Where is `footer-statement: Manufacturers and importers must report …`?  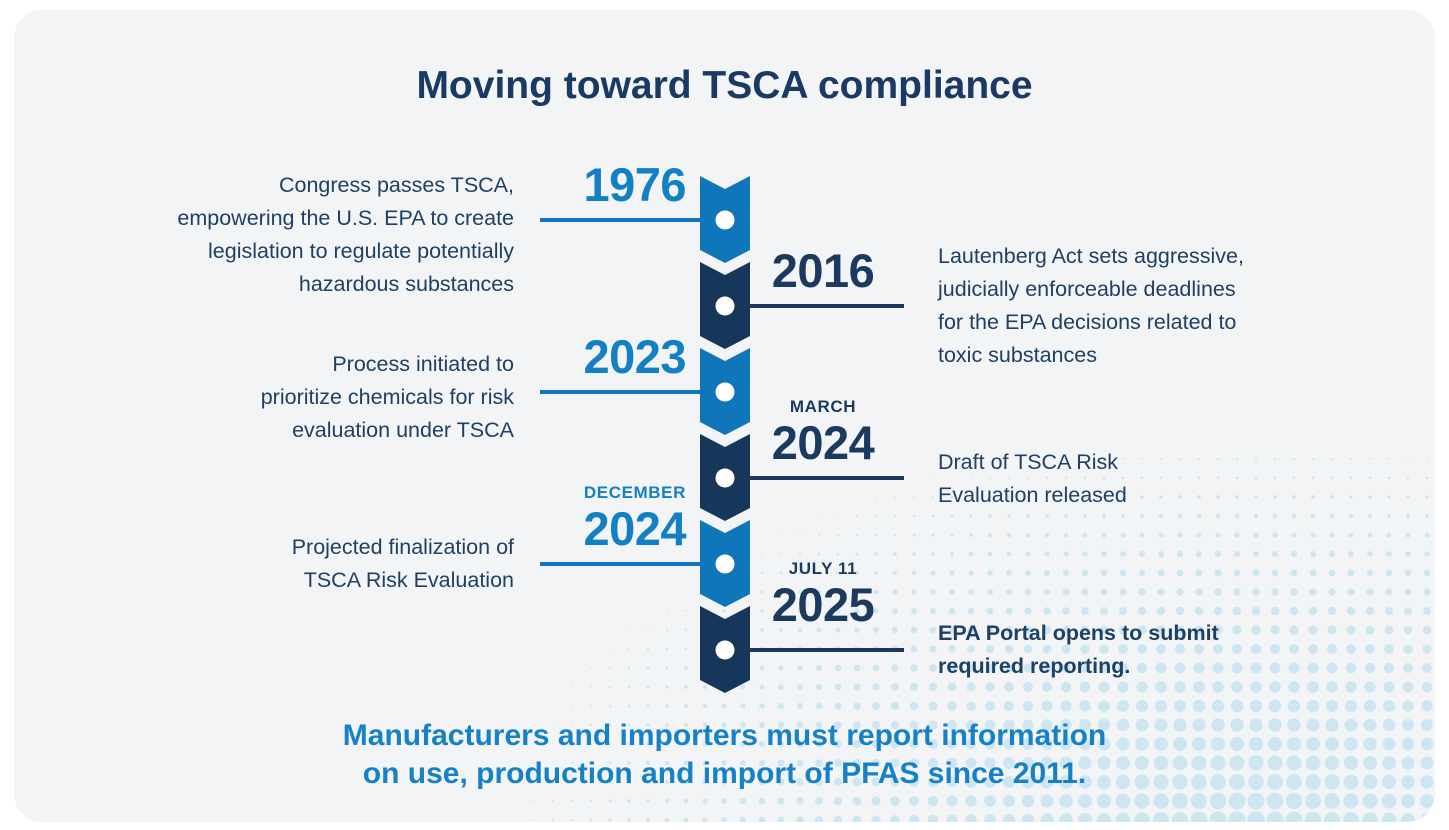
footer-statement: Manufacturers and importers must report … is located at coordinates (724, 754).